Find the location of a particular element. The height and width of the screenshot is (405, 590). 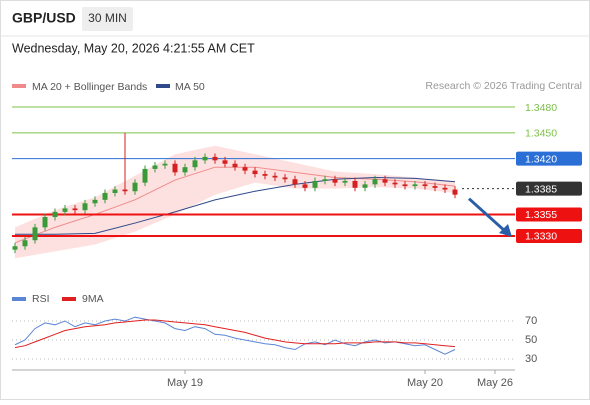

forecast-arrow is located at coordinates (487, 215).